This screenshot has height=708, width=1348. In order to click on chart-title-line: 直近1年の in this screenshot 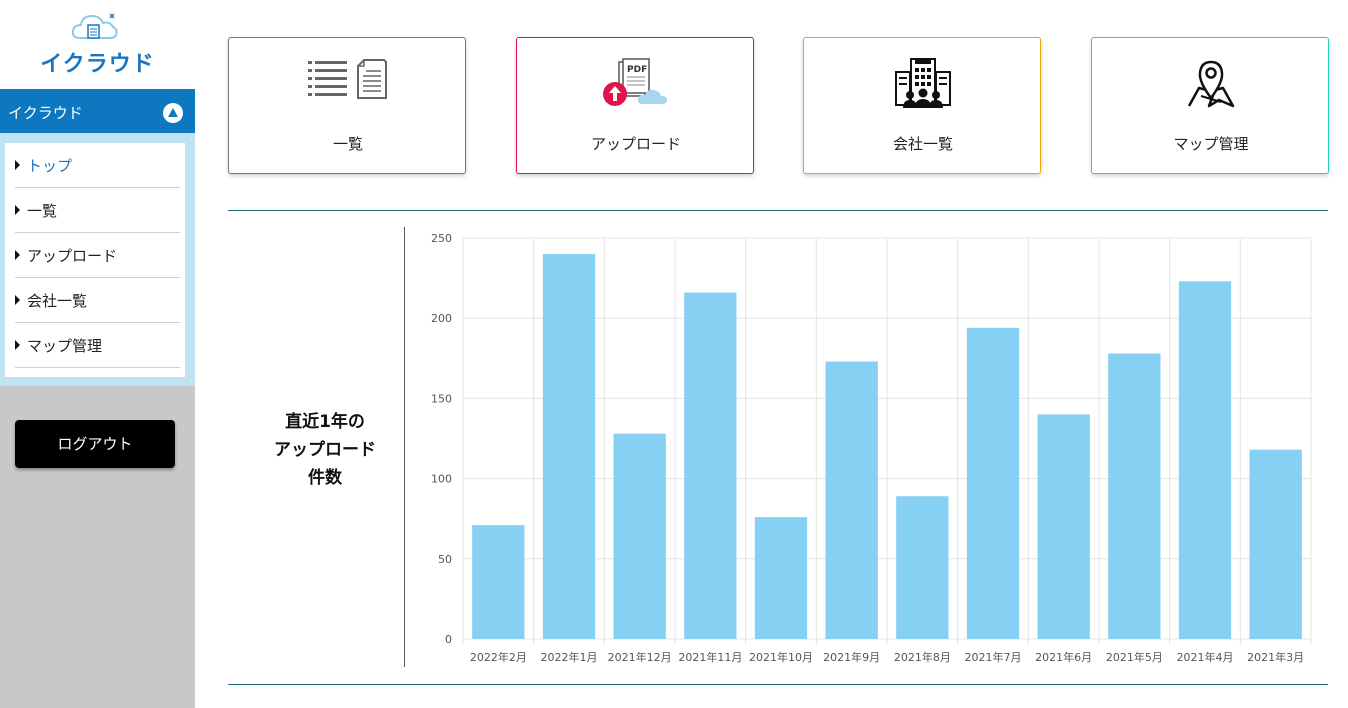, I will do `click(325, 422)`.